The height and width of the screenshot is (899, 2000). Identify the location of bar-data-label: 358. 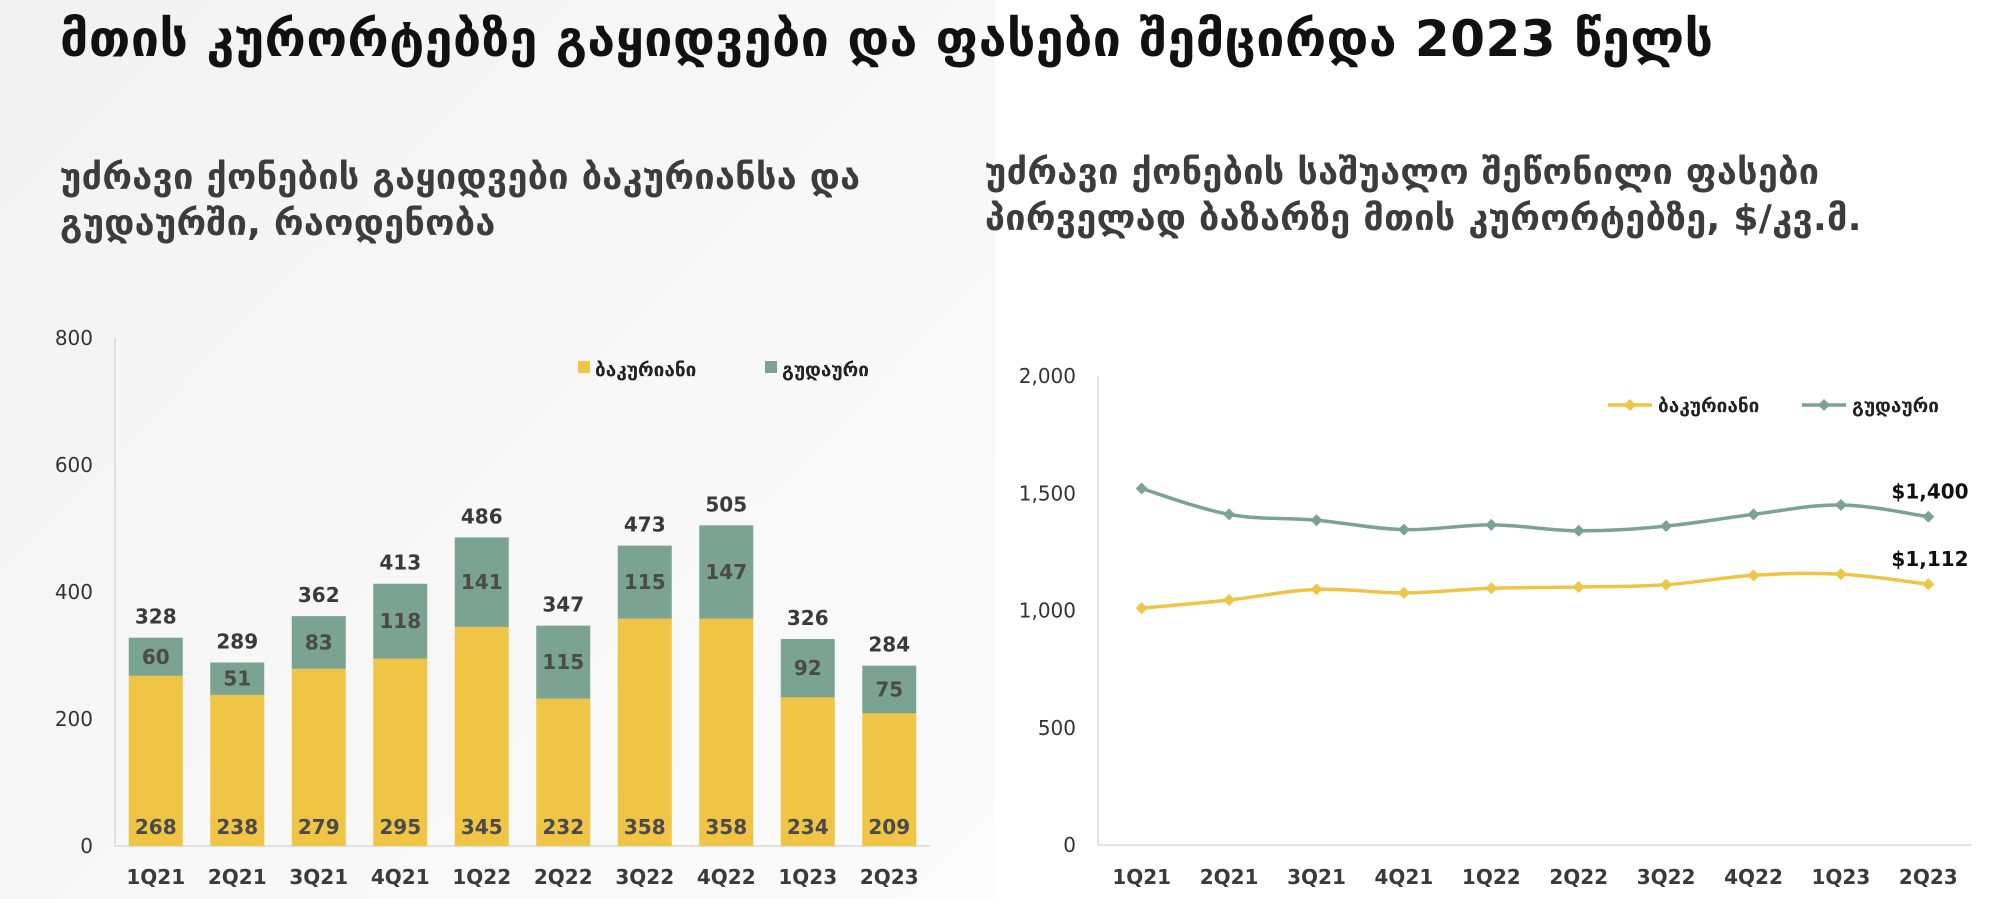
(645, 827).